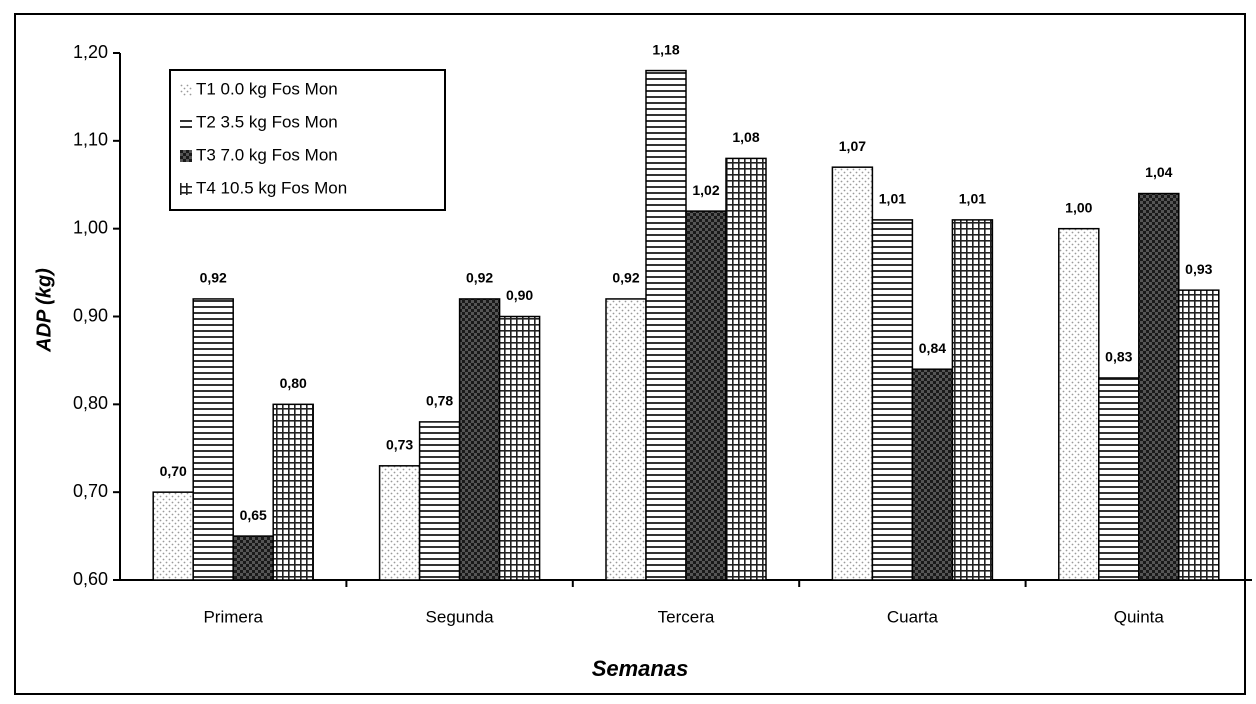  I want to click on y-tick-label: 0,60, so click(90, 579).